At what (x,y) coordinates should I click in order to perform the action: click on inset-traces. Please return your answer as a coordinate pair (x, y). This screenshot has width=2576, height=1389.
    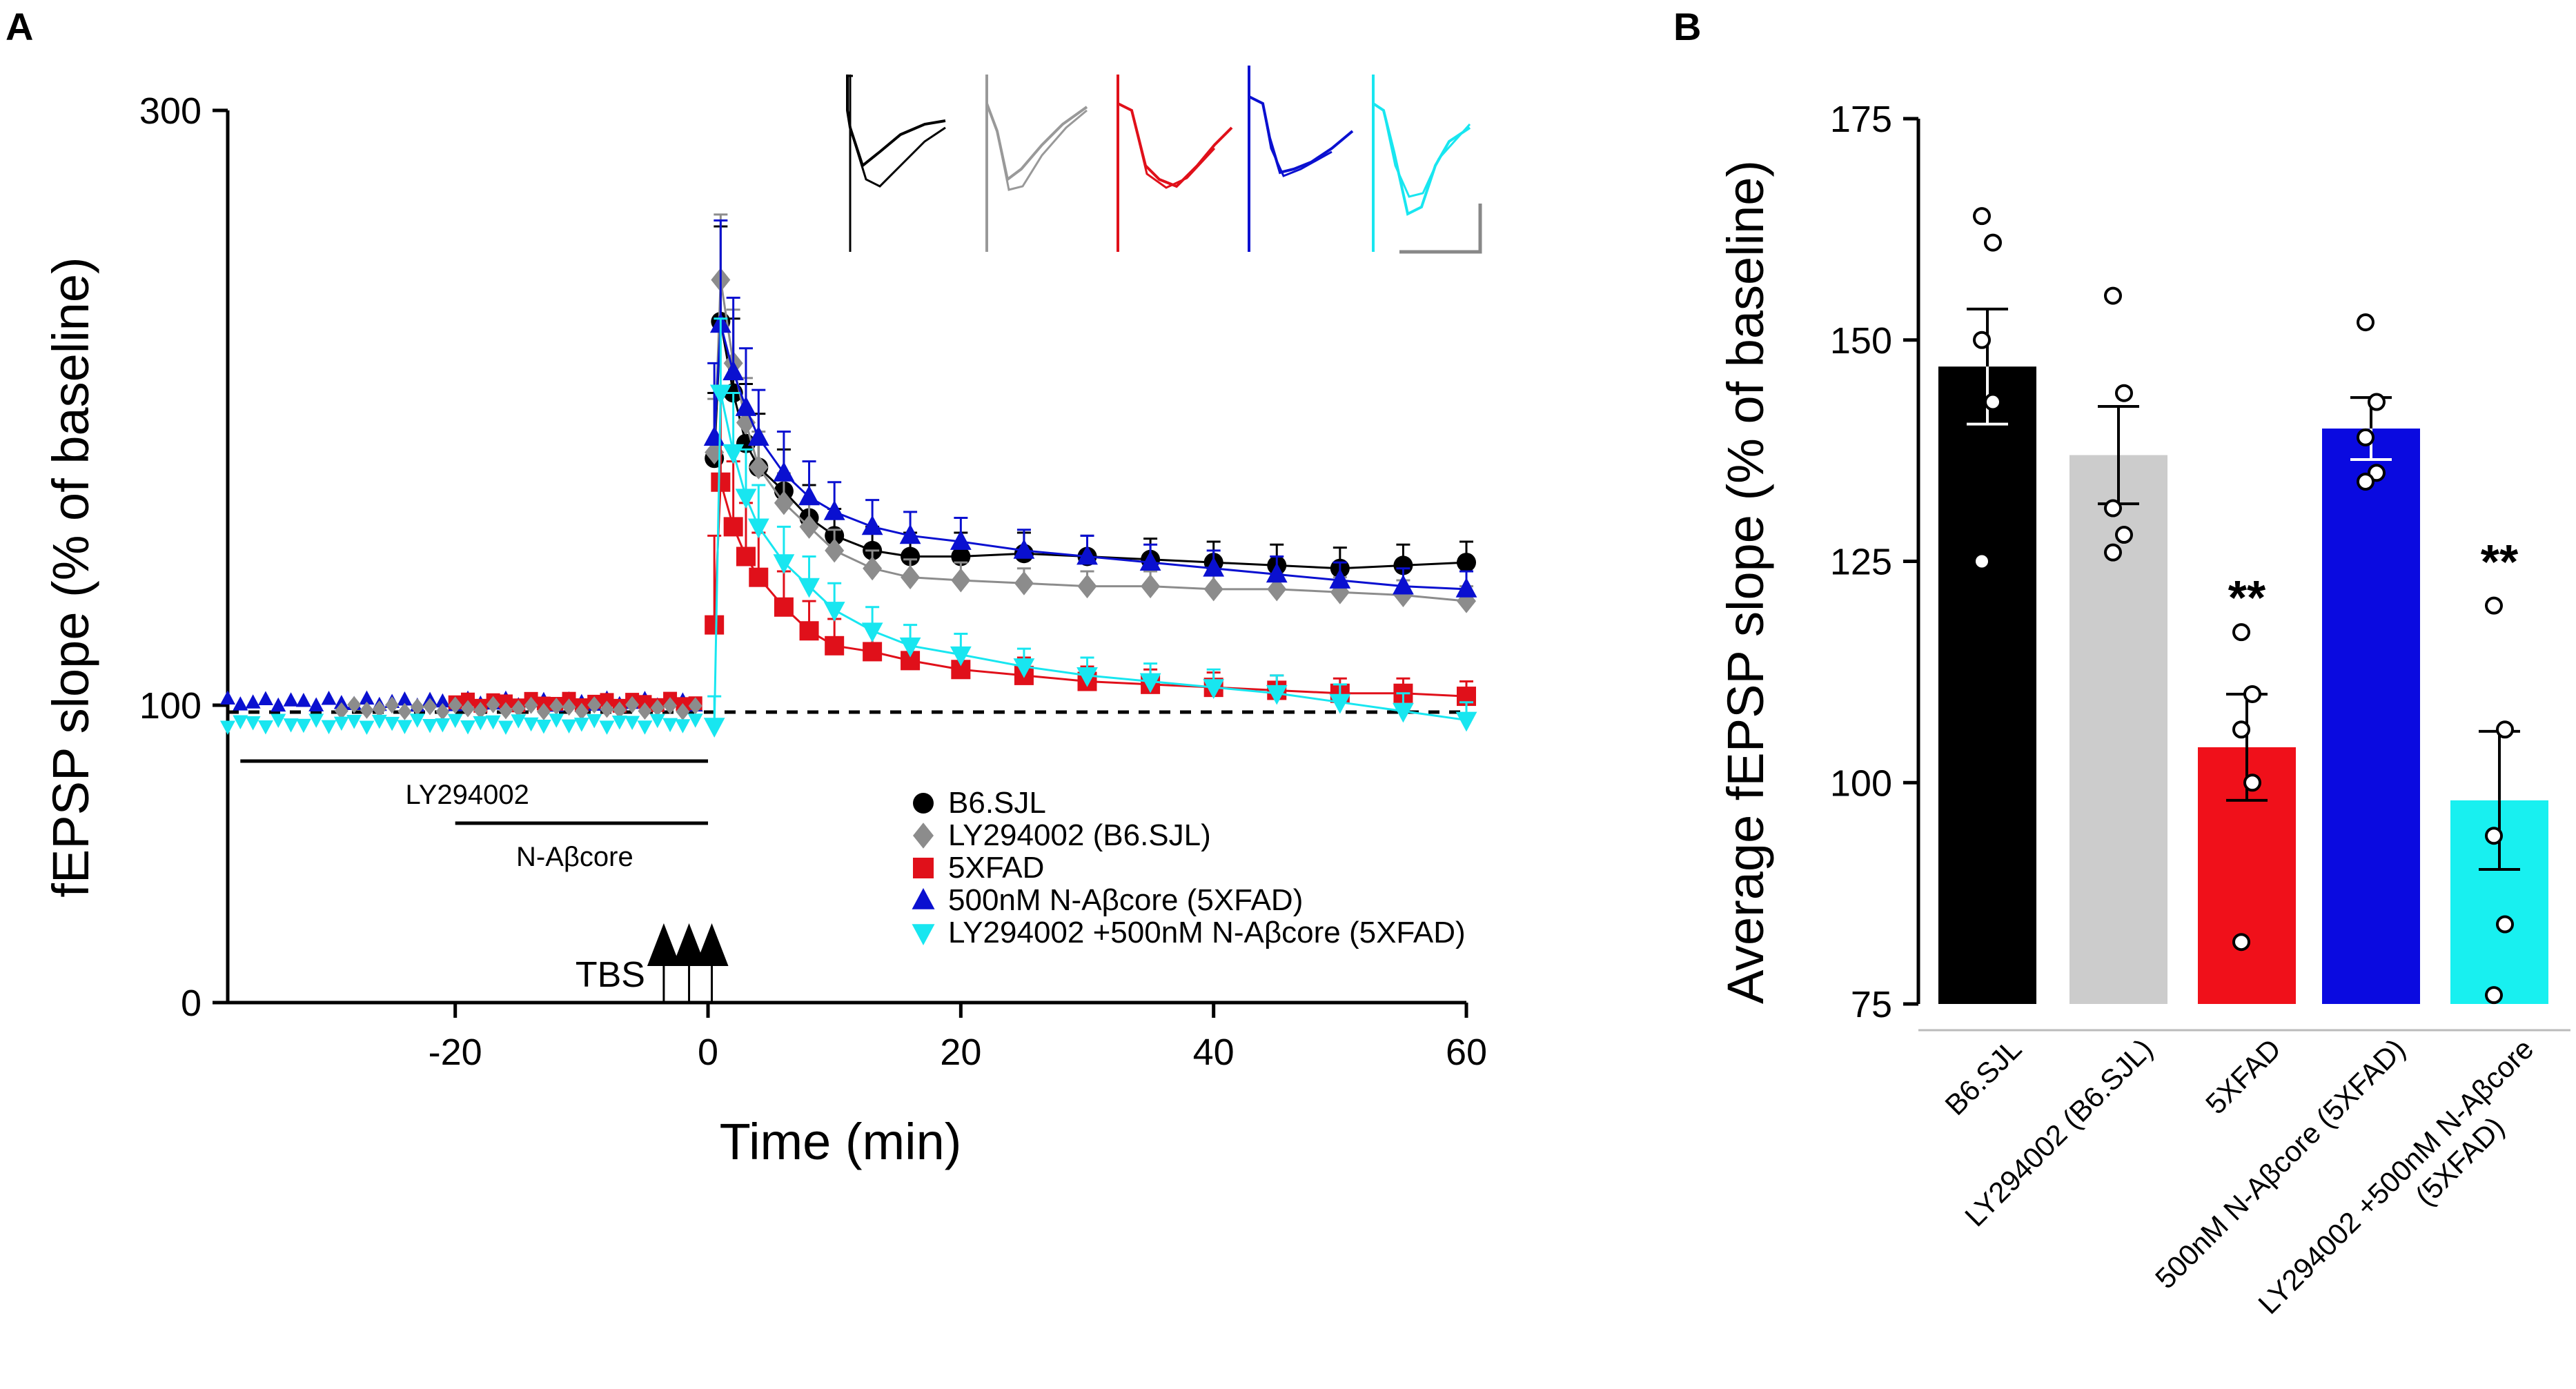
    Looking at the image, I should click on (1164, 160).